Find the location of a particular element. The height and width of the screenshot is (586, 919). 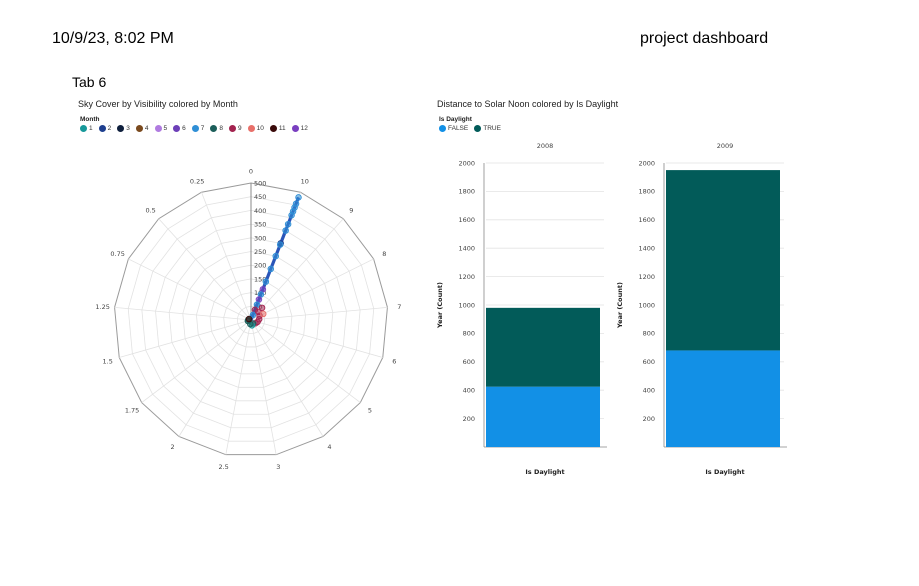

bar-y-axis-label: Year (Count) is located at coordinates (440, 305).